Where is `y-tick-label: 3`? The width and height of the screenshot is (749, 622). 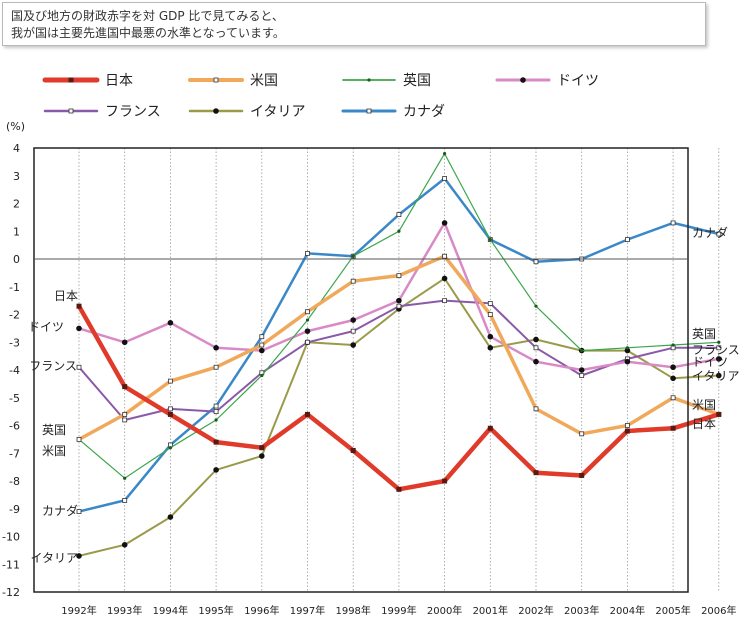 y-tick-label: 3 is located at coordinates (16, 176).